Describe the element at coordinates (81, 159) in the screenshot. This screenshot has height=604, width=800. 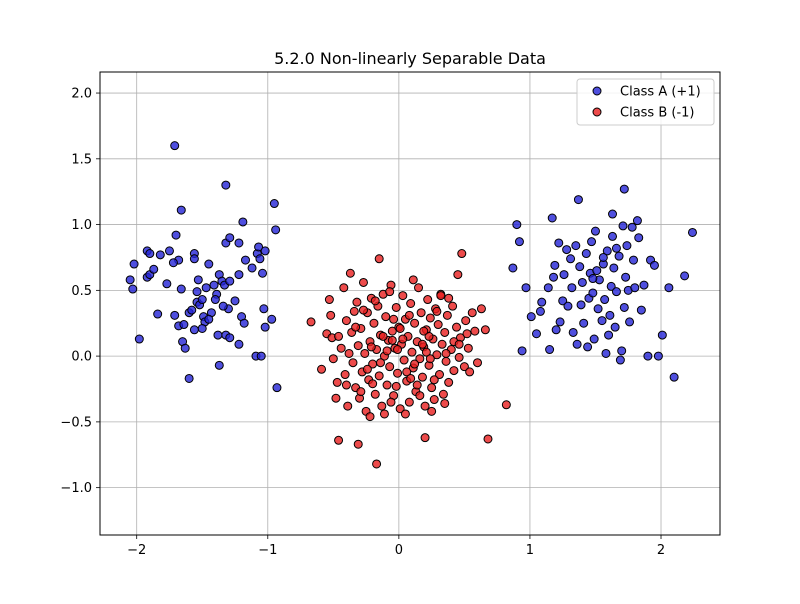
I see `y-tick-label: 1.5` at that location.